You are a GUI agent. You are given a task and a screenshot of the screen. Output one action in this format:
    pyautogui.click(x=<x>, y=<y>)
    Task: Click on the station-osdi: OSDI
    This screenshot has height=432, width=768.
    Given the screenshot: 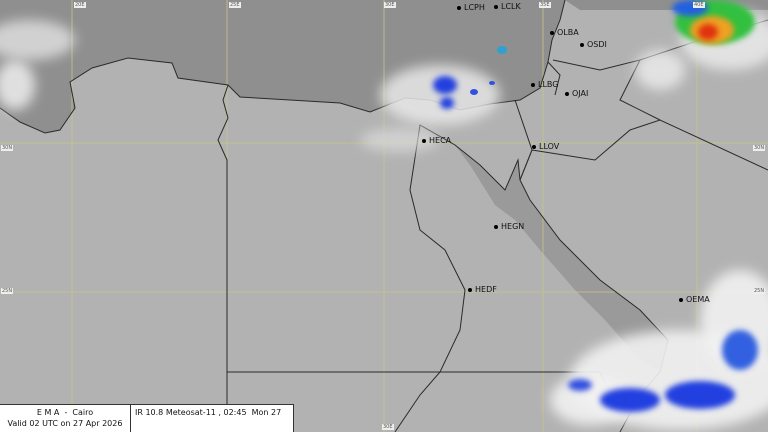 What is the action you would take?
    pyautogui.click(x=593, y=45)
    